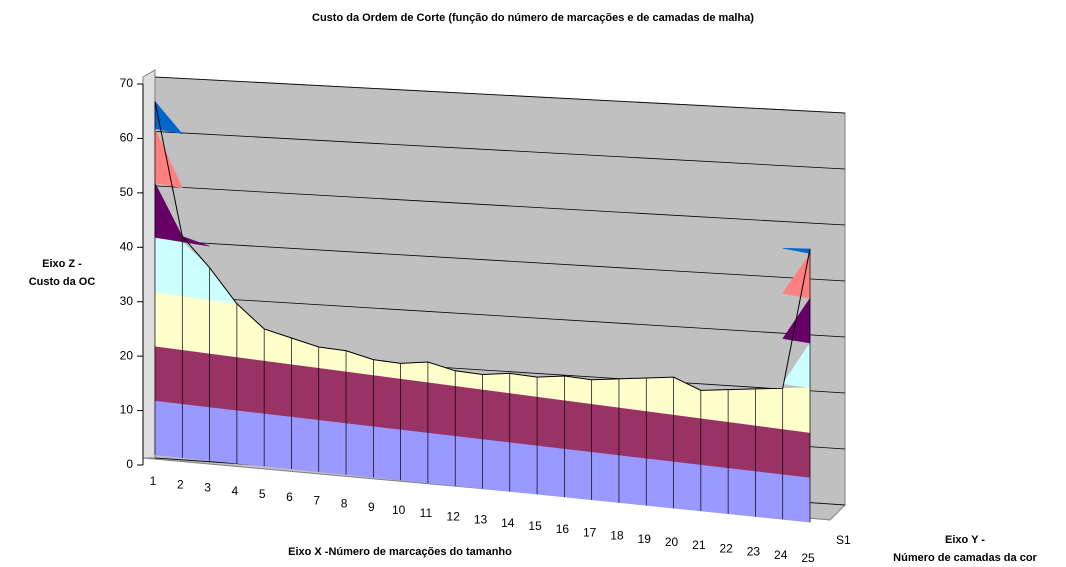 Image resolution: width=1066 pixels, height=567 pixels. I want to click on x-tick-label: 10, so click(399, 510).